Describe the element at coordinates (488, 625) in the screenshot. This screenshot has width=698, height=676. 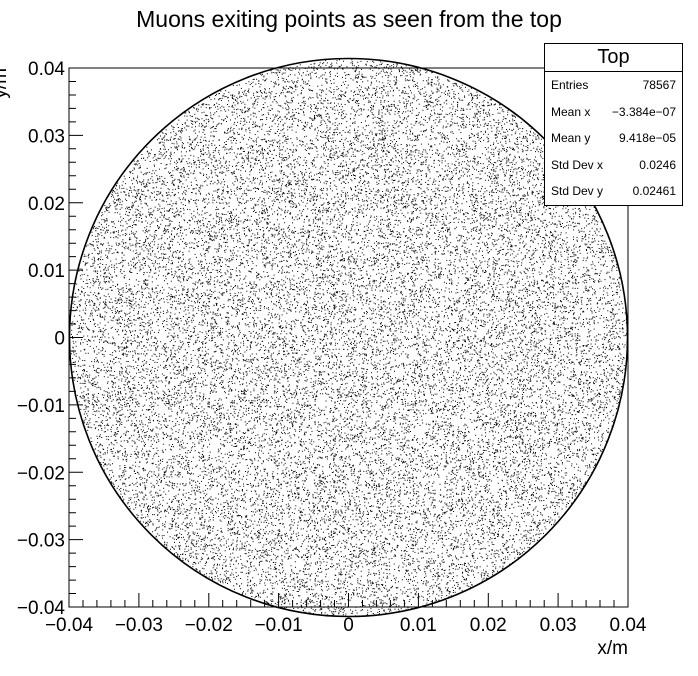
I see `x-tick-label: 0.02` at that location.